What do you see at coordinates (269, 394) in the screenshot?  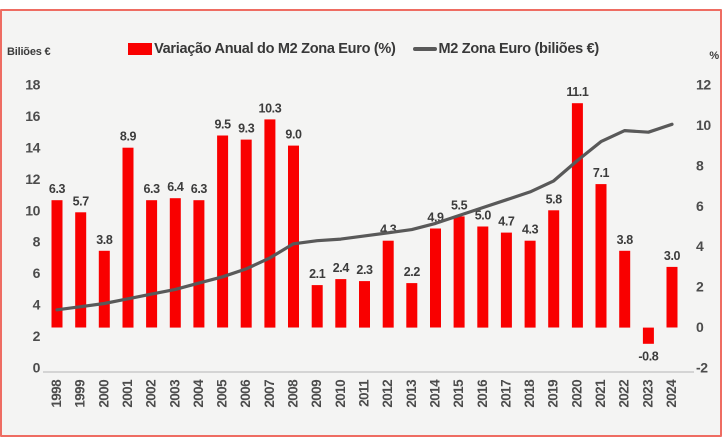 I see `year-label-2007: 2007` at bounding box center [269, 394].